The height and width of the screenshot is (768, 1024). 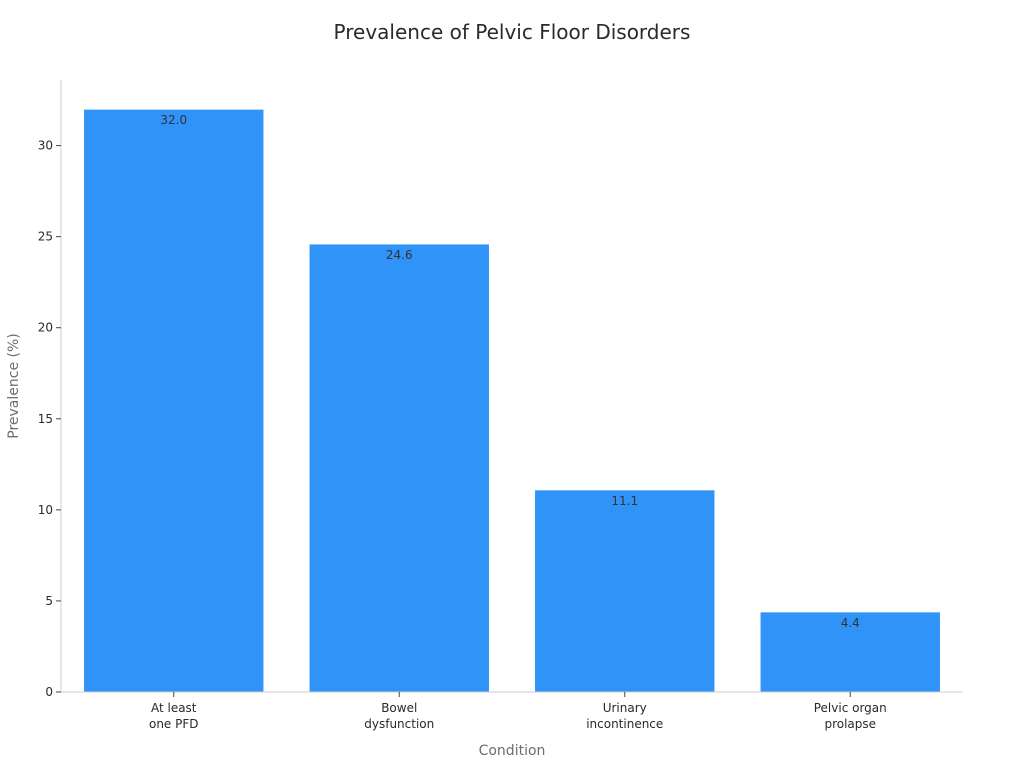 I want to click on x-tick-label-2: Urinary incontinence, so click(x=624, y=716).